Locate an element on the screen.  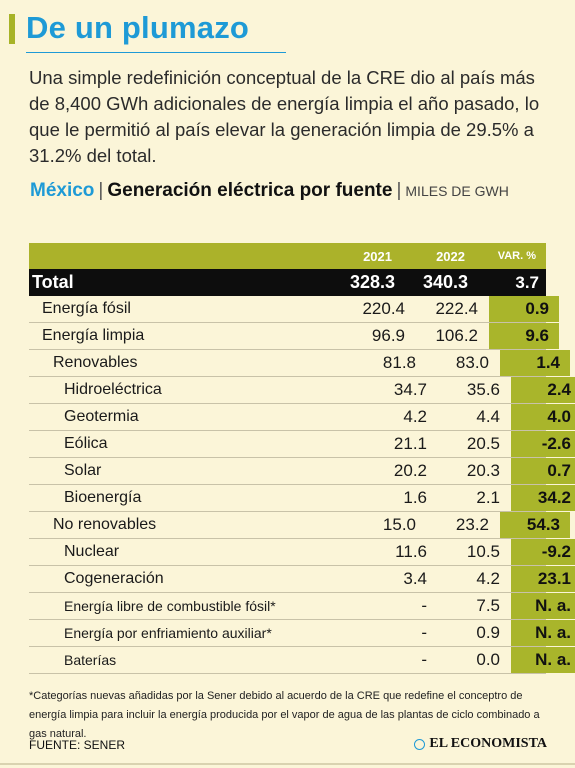
row-label: Energía por enfriamiento auxiliar* is located at coordinates (168, 633).